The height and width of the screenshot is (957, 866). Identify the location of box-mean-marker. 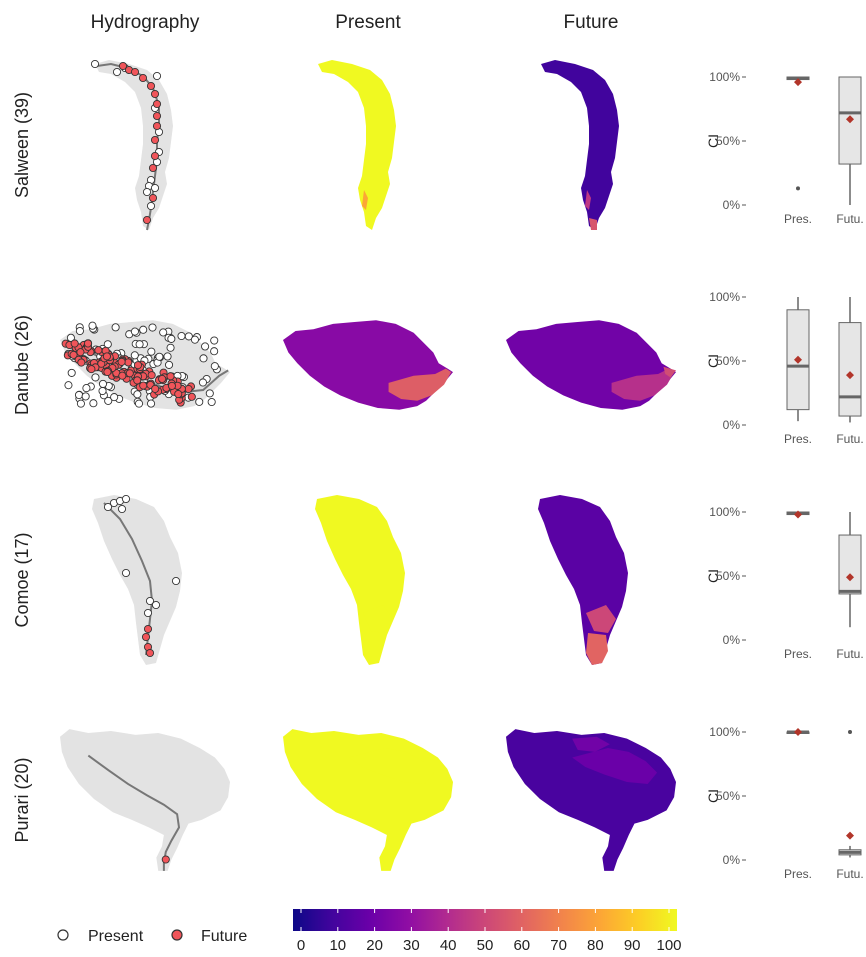
(798, 732).